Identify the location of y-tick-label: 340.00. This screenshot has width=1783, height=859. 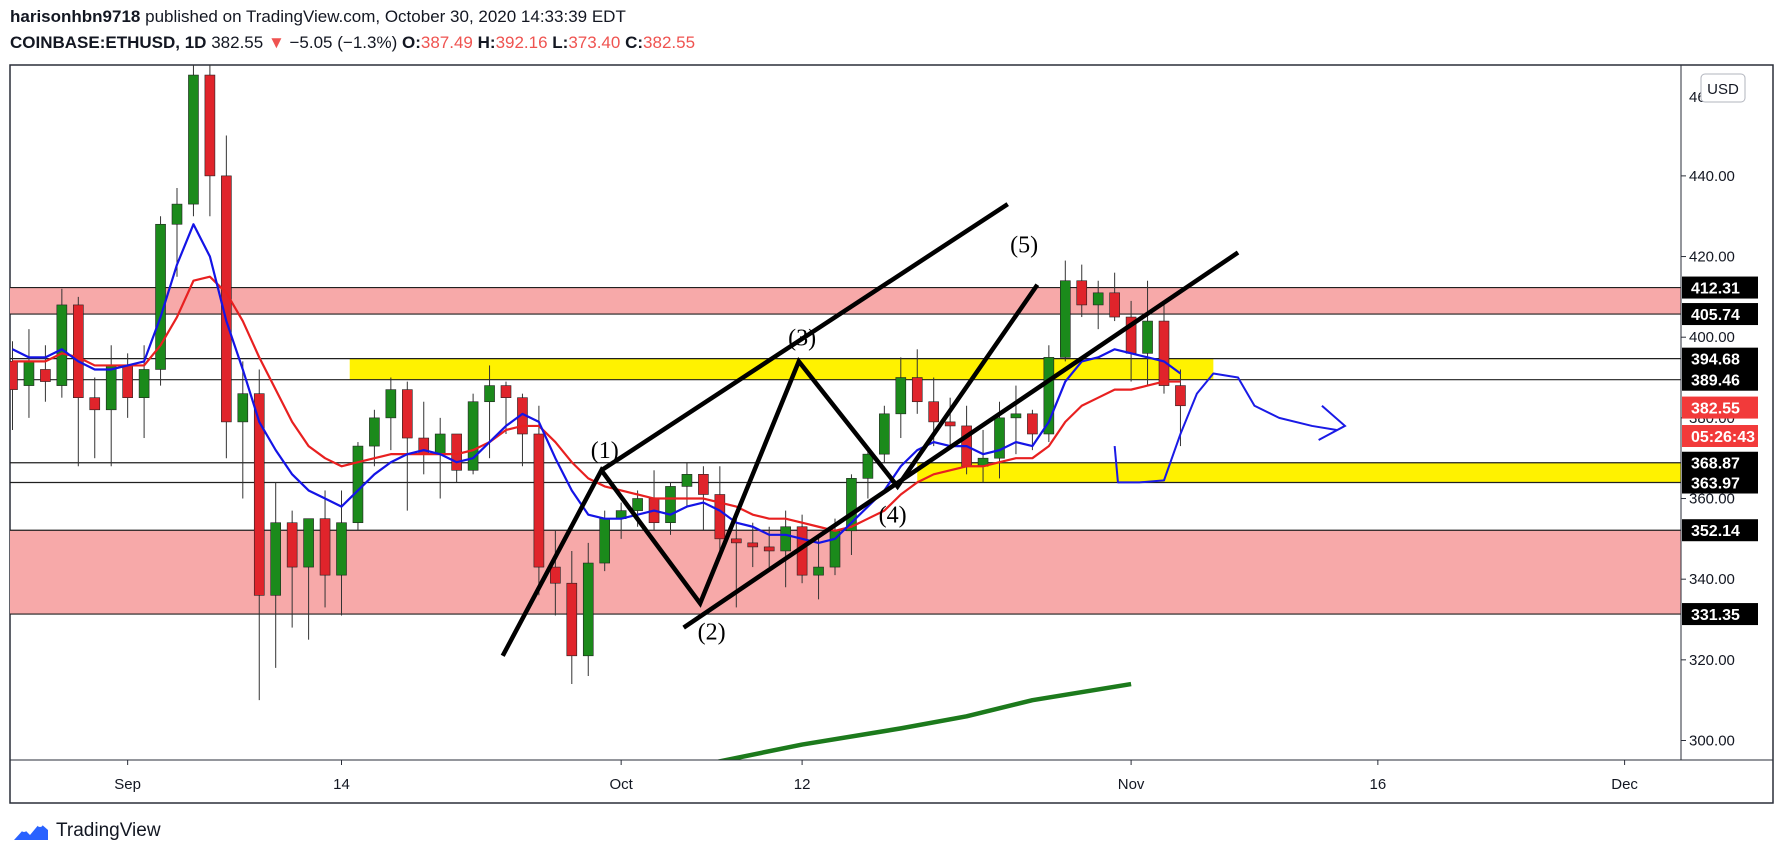
(1712, 579).